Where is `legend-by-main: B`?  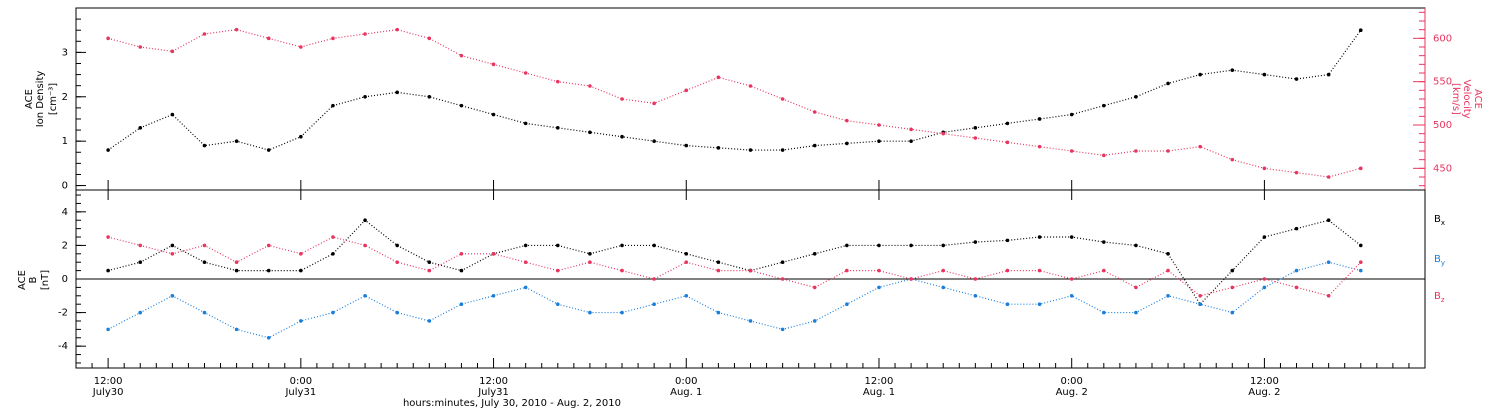
legend-by-main: B is located at coordinates (1437, 259).